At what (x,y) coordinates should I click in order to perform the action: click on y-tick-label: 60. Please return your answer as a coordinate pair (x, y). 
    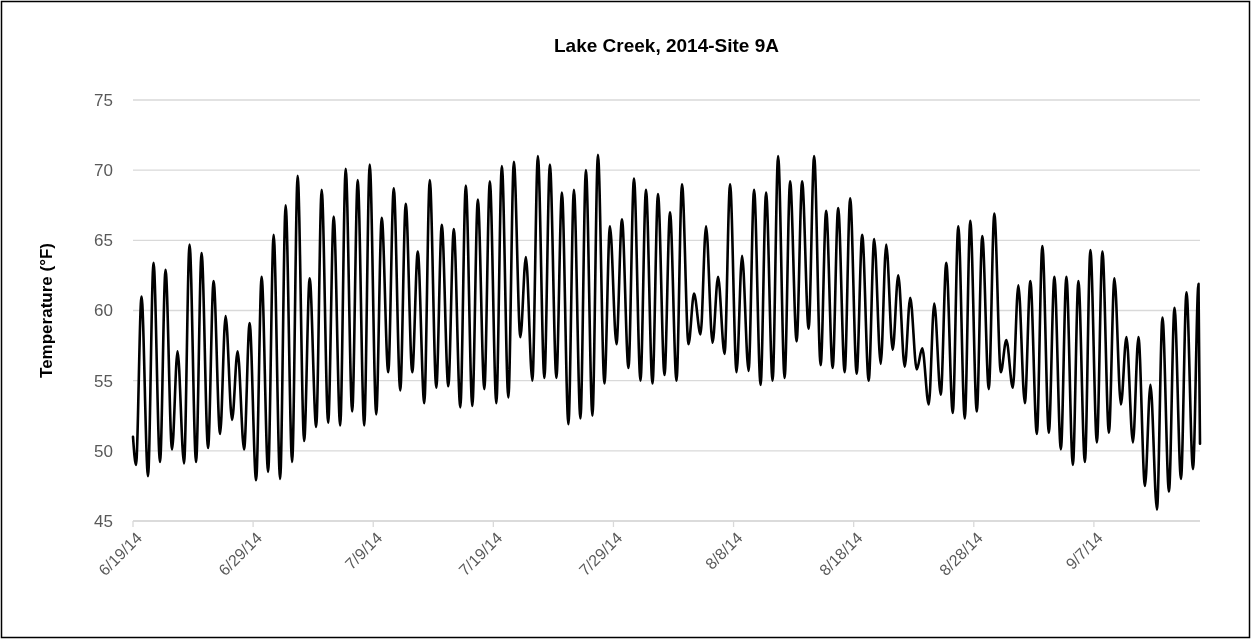
    Looking at the image, I should click on (103, 311).